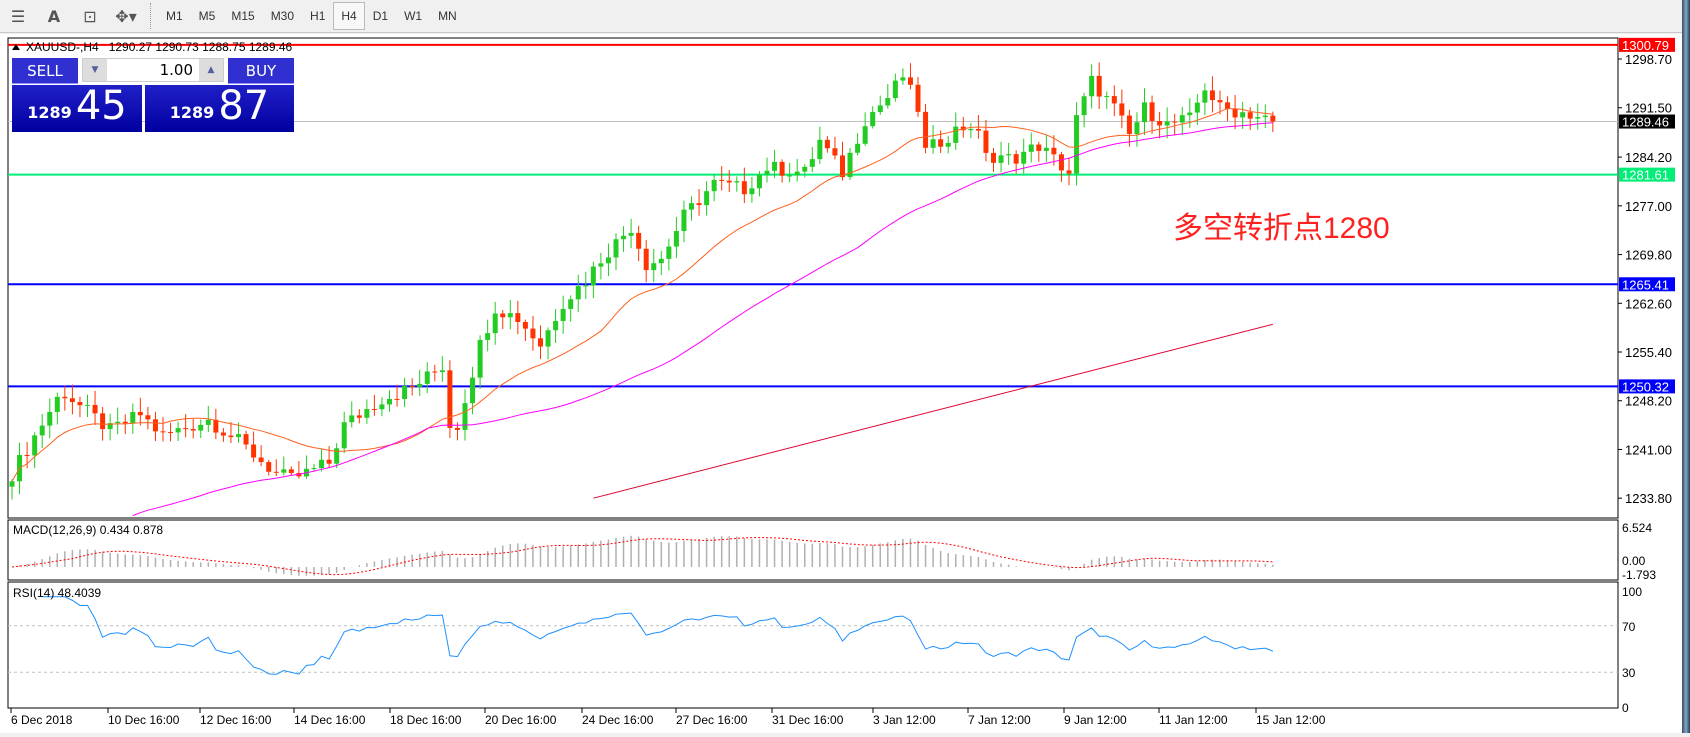  What do you see at coordinates (413, 16) in the screenshot?
I see `timeframe-w1: W1` at bounding box center [413, 16].